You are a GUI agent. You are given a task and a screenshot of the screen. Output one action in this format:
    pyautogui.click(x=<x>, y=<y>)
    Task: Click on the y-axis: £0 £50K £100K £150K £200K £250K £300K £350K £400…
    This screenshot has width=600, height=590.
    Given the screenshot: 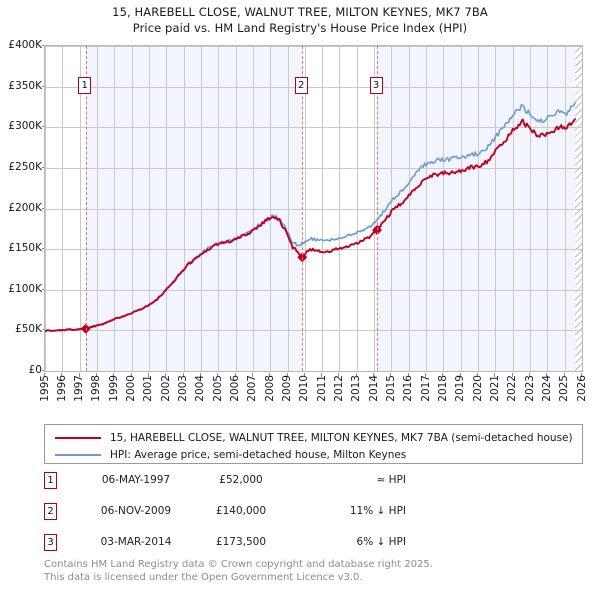 What is the action you would take?
    pyautogui.click(x=23, y=207)
    